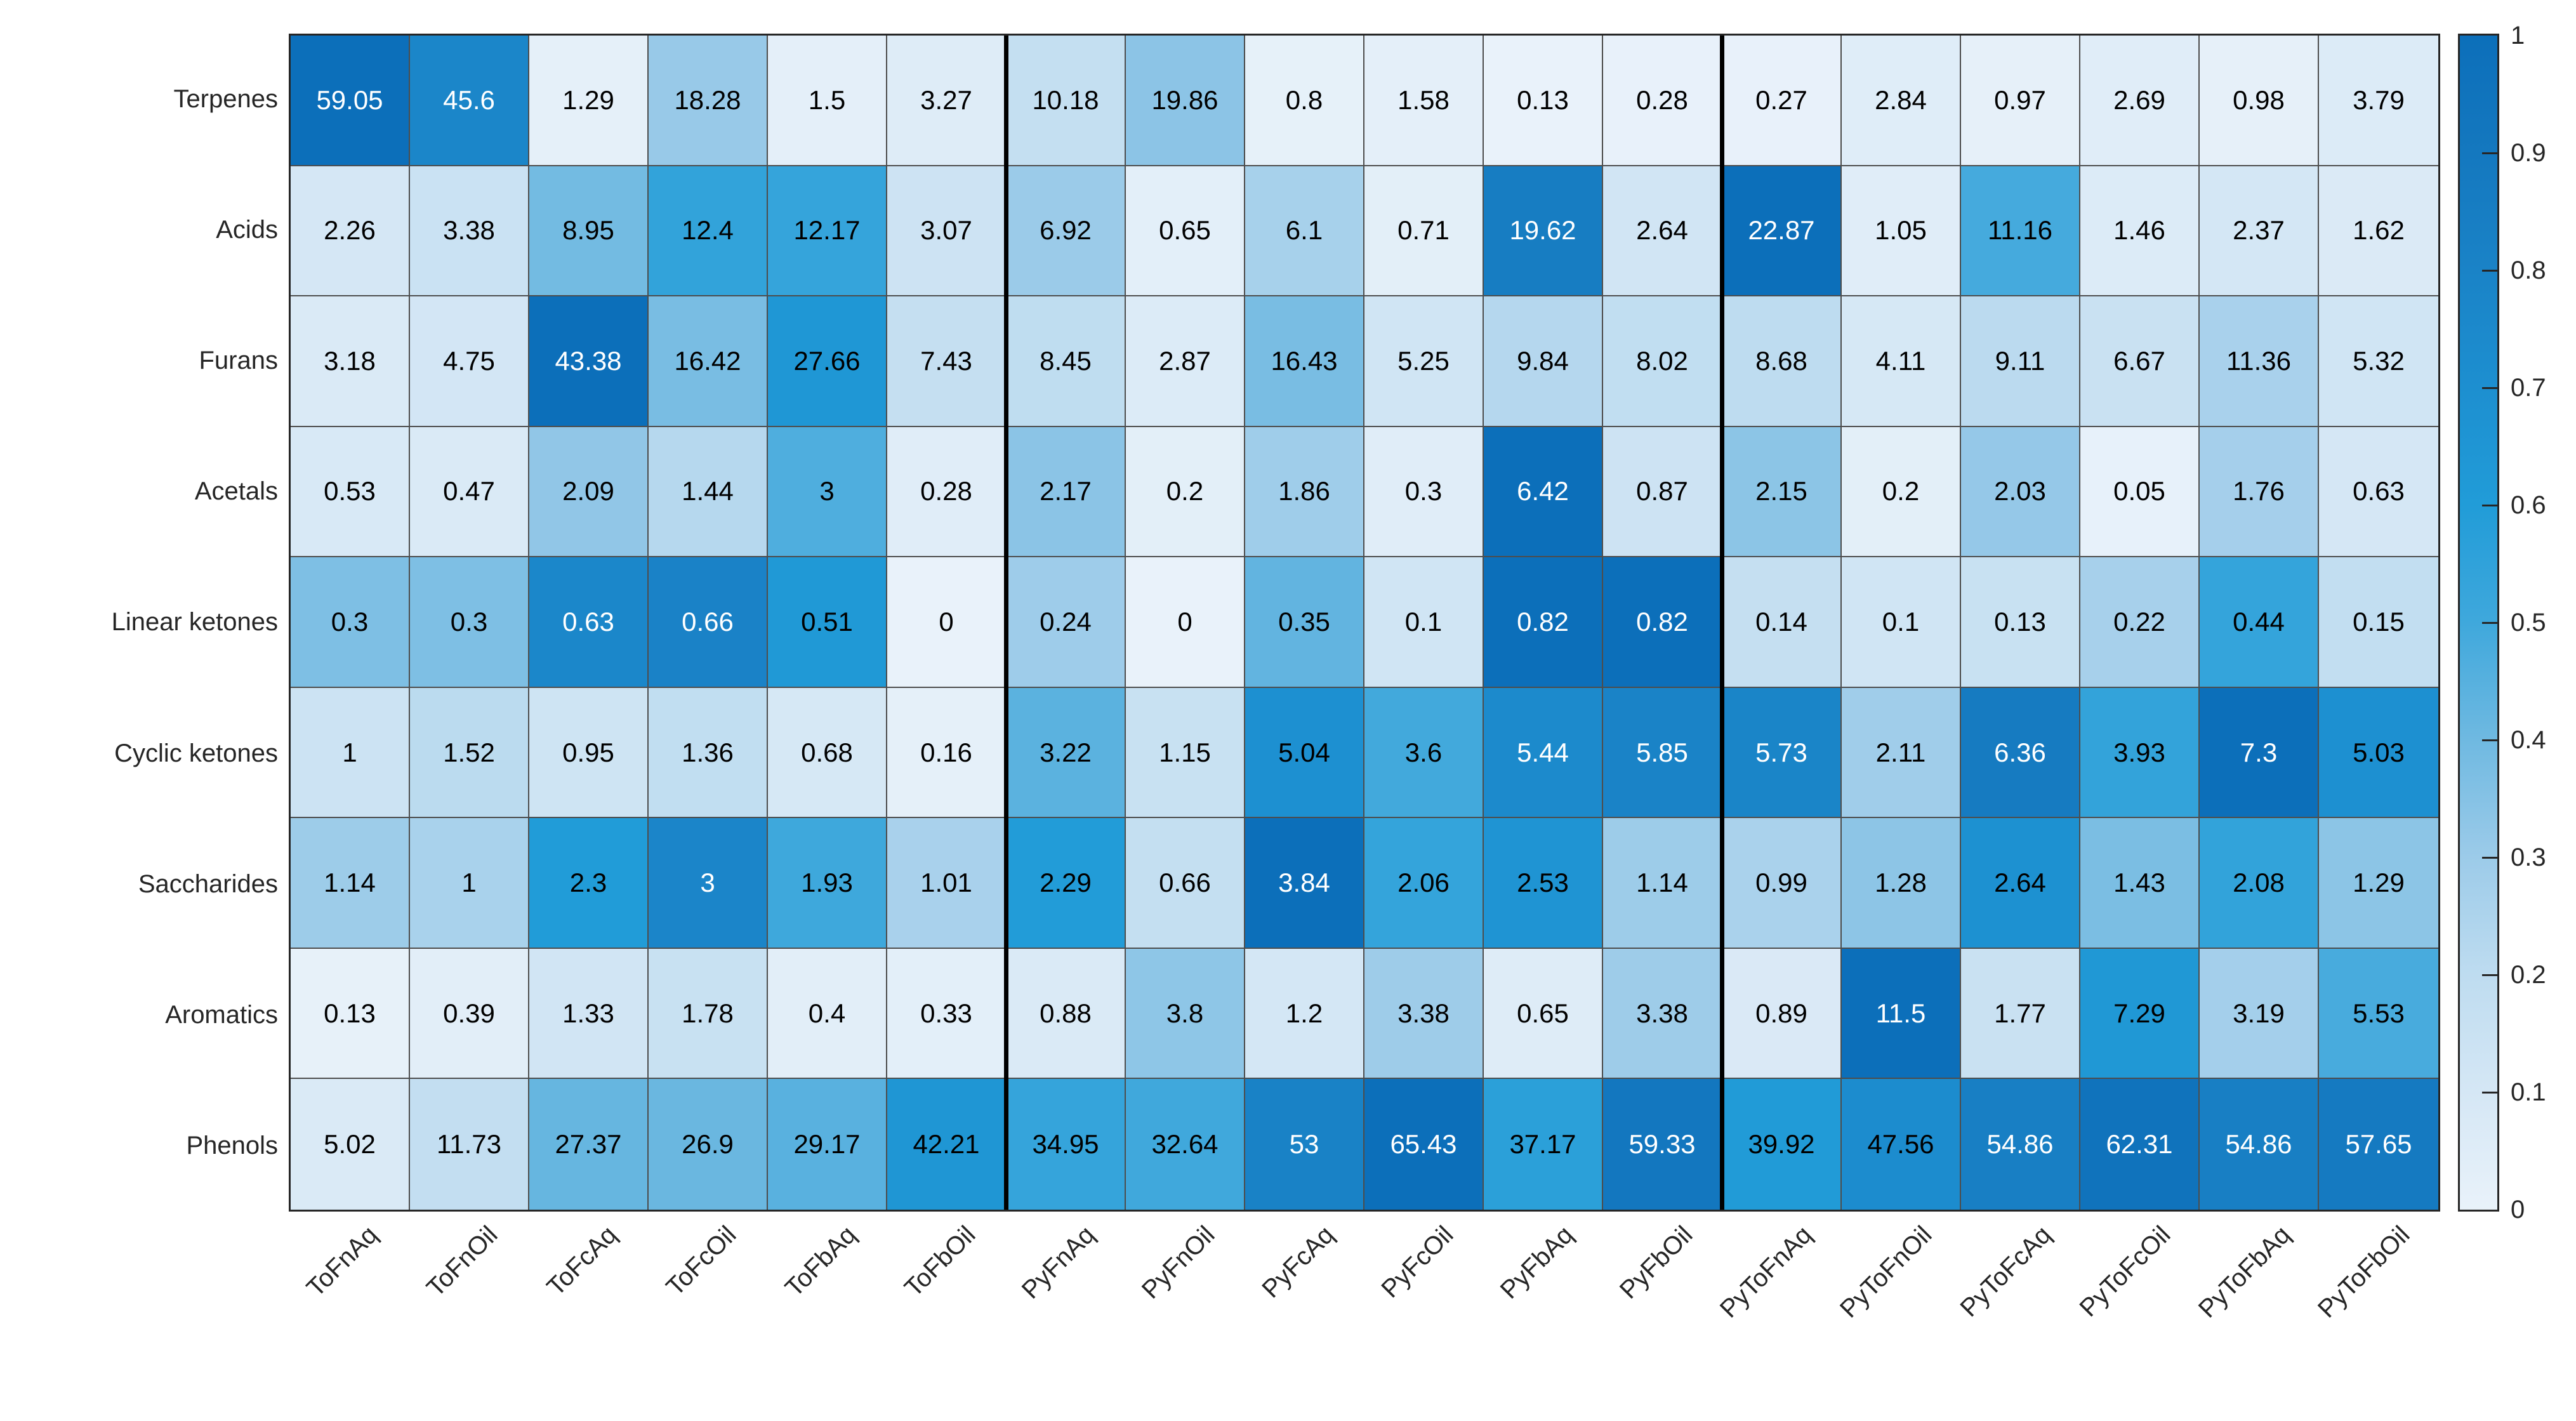  I want to click on heatmap-cell: 0.4, so click(827, 1014).